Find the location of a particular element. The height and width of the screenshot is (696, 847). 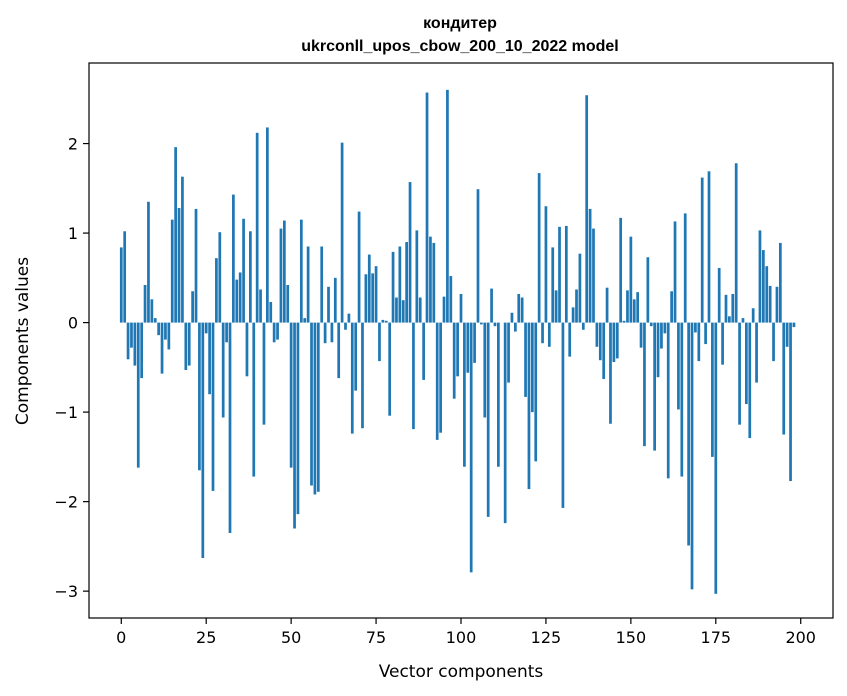

y-tick-label: −1 is located at coordinates (66, 412).